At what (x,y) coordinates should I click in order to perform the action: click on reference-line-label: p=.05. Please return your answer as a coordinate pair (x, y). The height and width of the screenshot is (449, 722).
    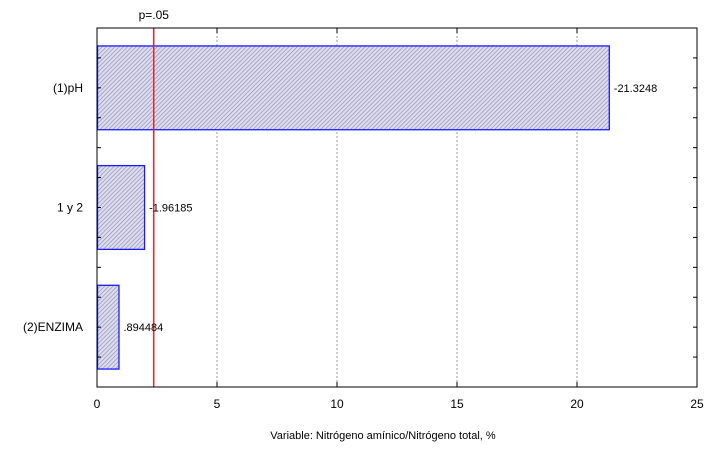
    Looking at the image, I should click on (154, 15).